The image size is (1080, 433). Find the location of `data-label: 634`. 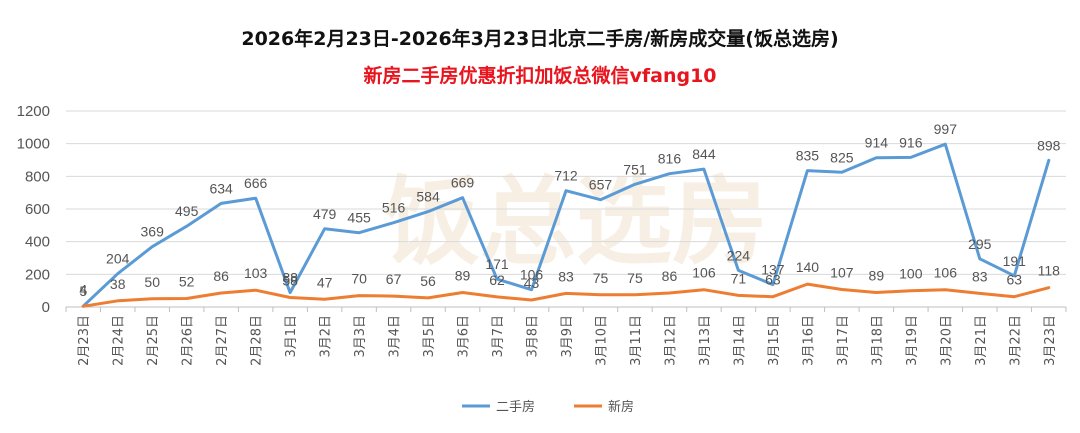

data-label: 634 is located at coordinates (221, 188).